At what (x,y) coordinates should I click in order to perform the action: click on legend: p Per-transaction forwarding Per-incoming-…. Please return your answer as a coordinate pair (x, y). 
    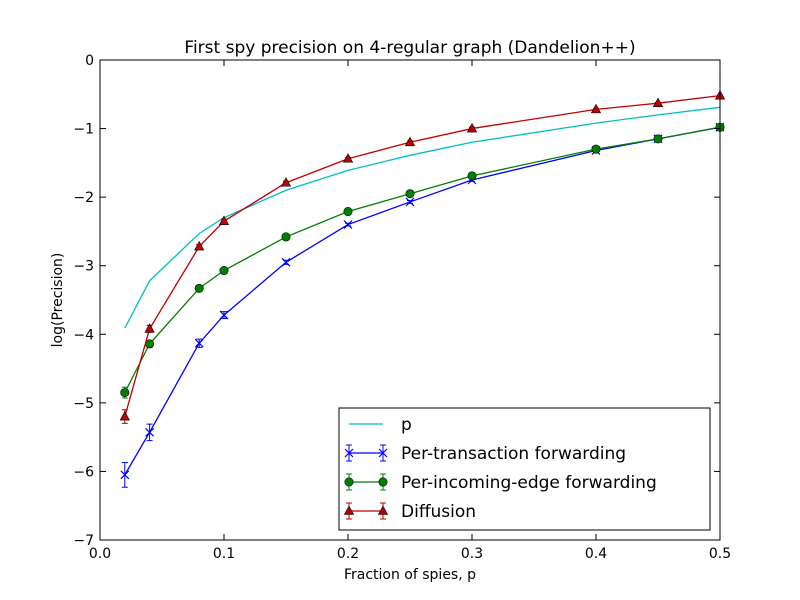
    Looking at the image, I should click on (524, 469).